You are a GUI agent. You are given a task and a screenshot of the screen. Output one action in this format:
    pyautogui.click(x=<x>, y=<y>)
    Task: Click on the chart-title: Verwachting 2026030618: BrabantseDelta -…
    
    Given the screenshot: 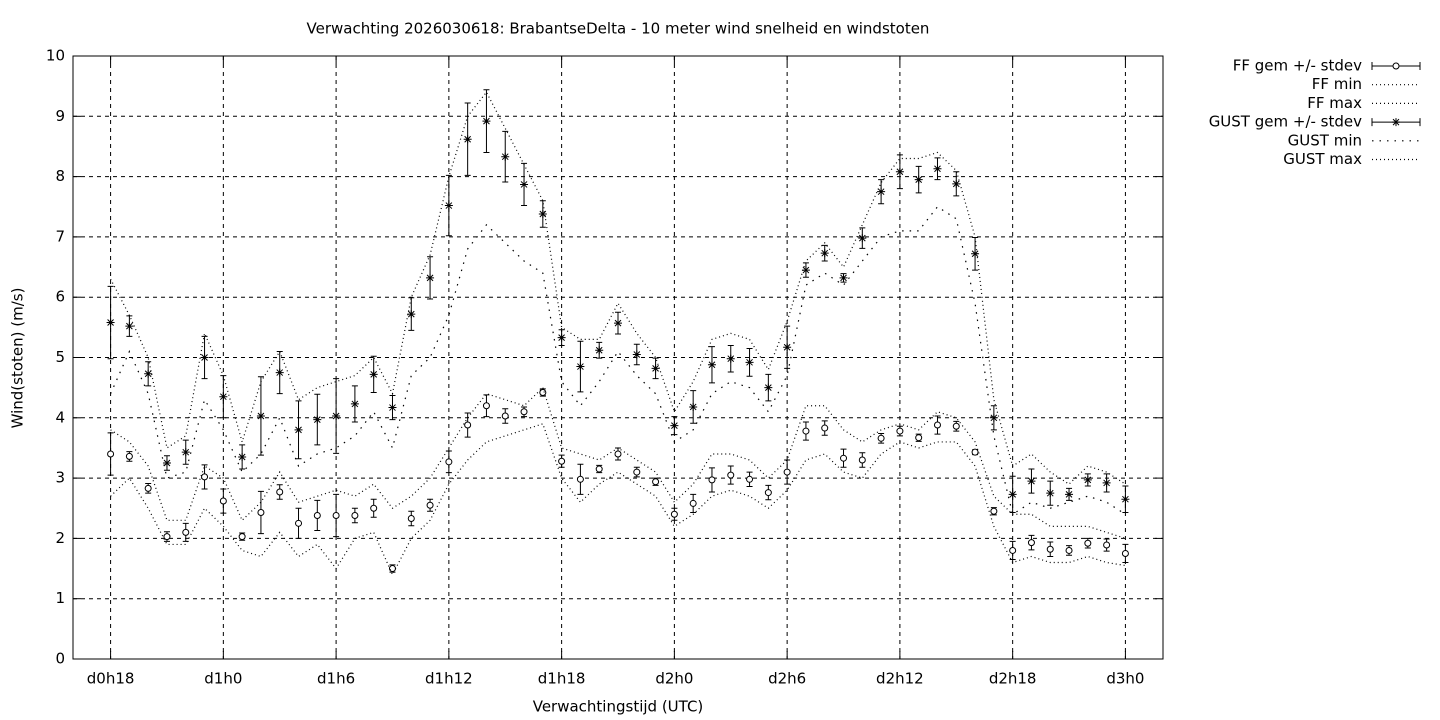 What is the action you would take?
    pyautogui.click(x=618, y=29)
    